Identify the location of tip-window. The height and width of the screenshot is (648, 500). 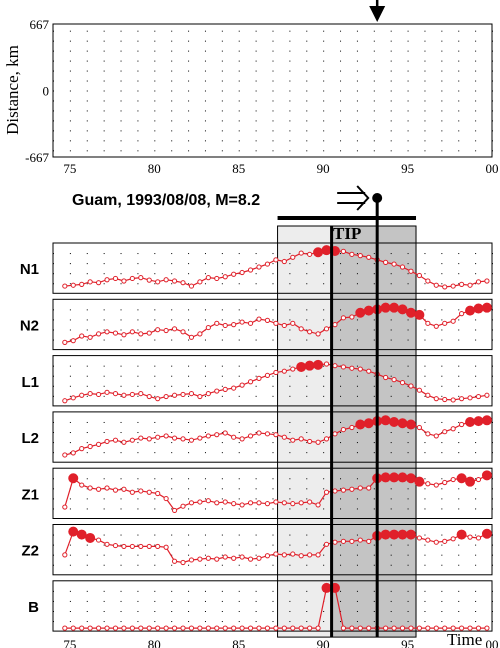
(374, 432).